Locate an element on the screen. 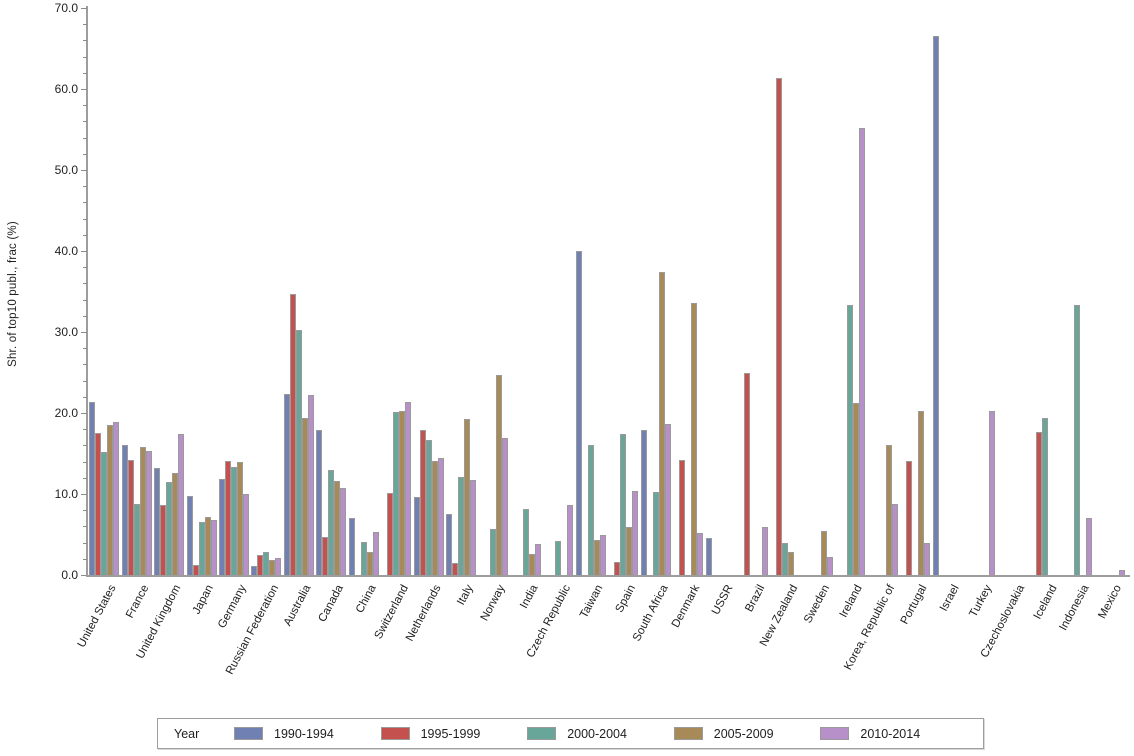  bar-france-2005-2009 is located at coordinates (142, 511).